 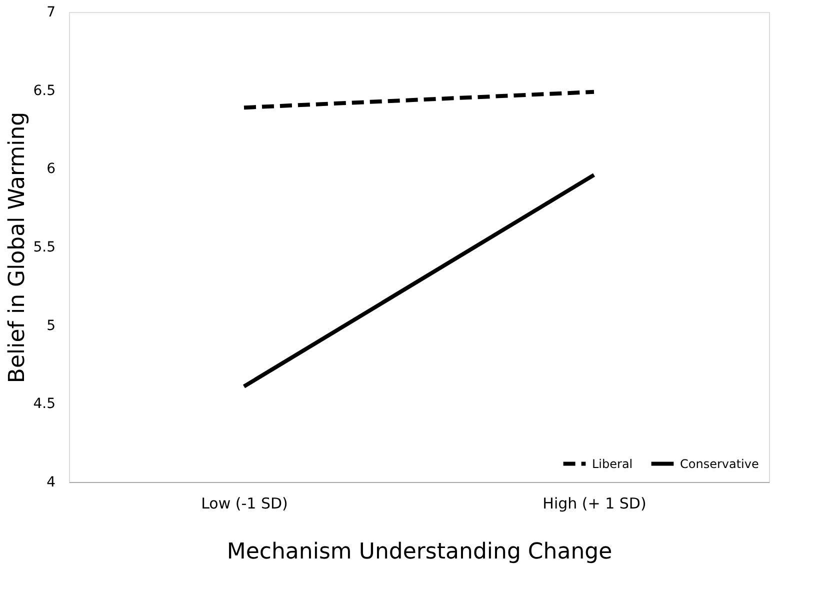 What do you see at coordinates (51, 482) in the screenshot?
I see `y-tick-label: 4` at bounding box center [51, 482].